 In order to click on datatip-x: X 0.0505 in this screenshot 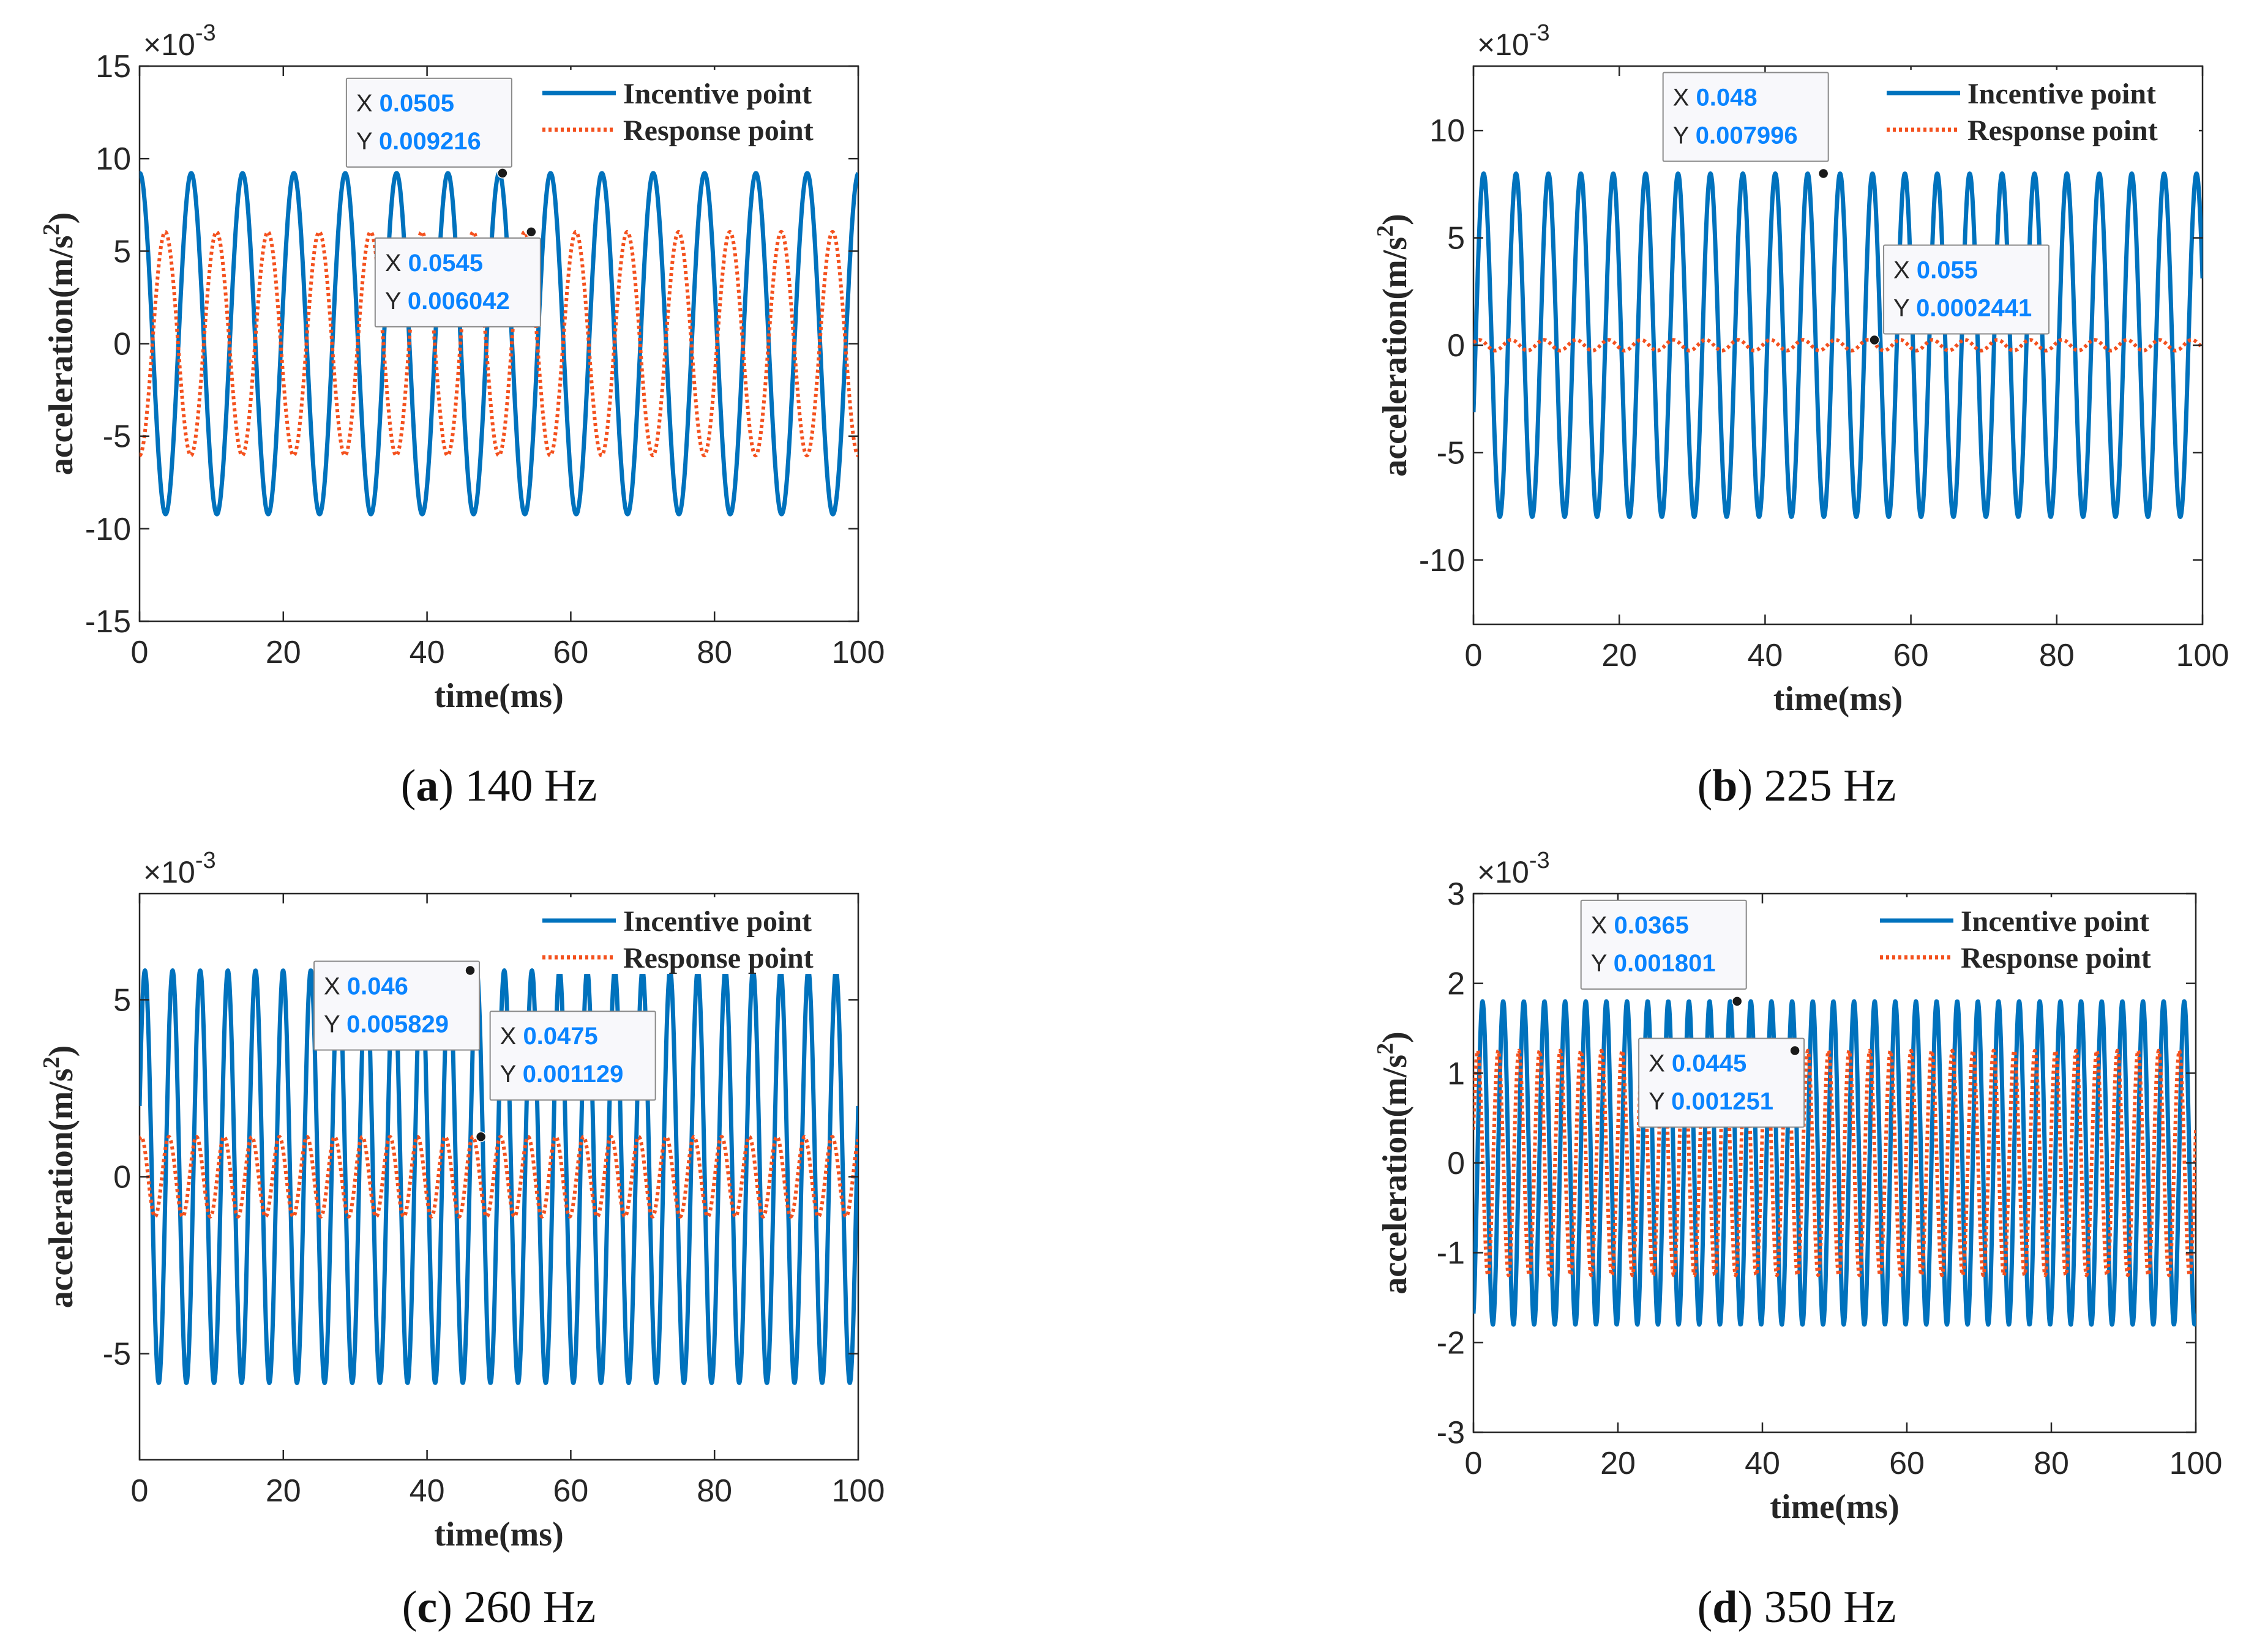, I will do `click(405, 103)`.